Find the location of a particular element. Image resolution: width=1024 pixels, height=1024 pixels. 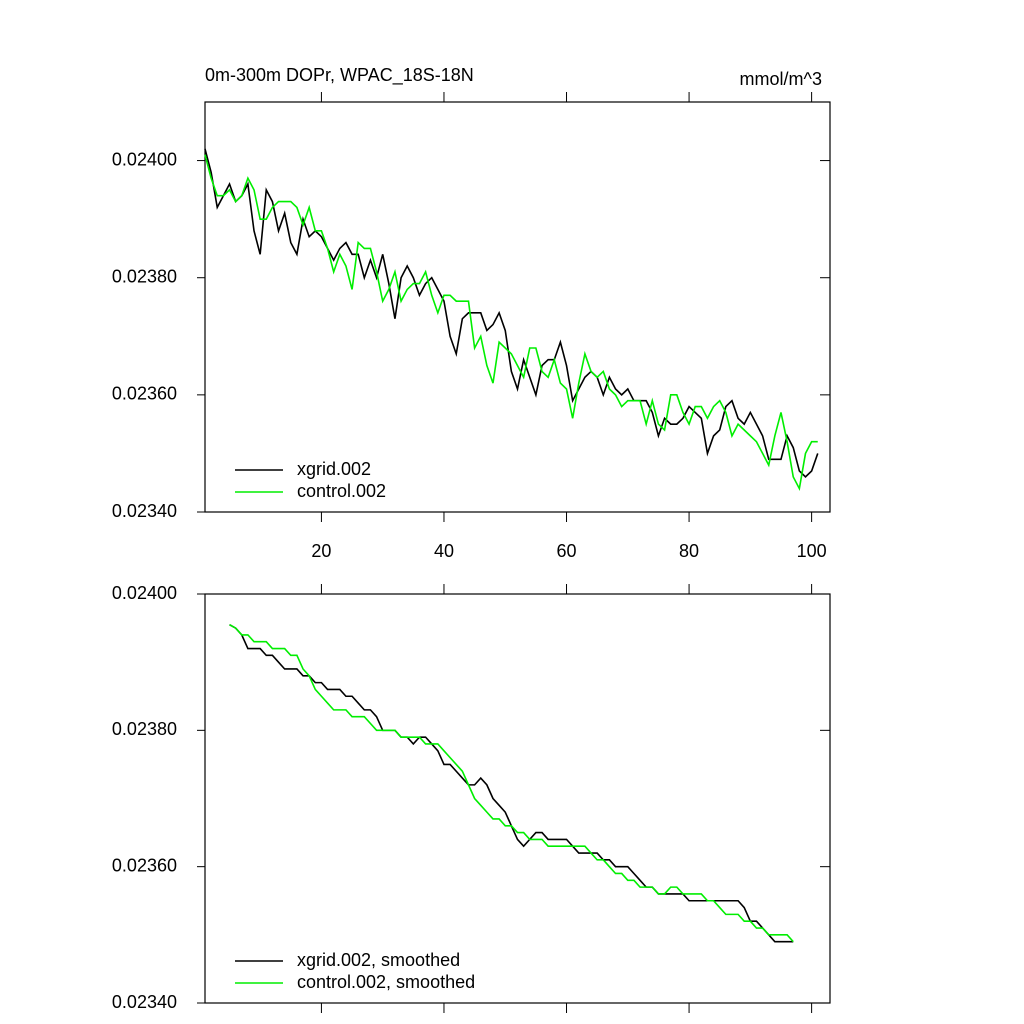

legend-label: xgrid.002 is located at coordinates (334, 469).